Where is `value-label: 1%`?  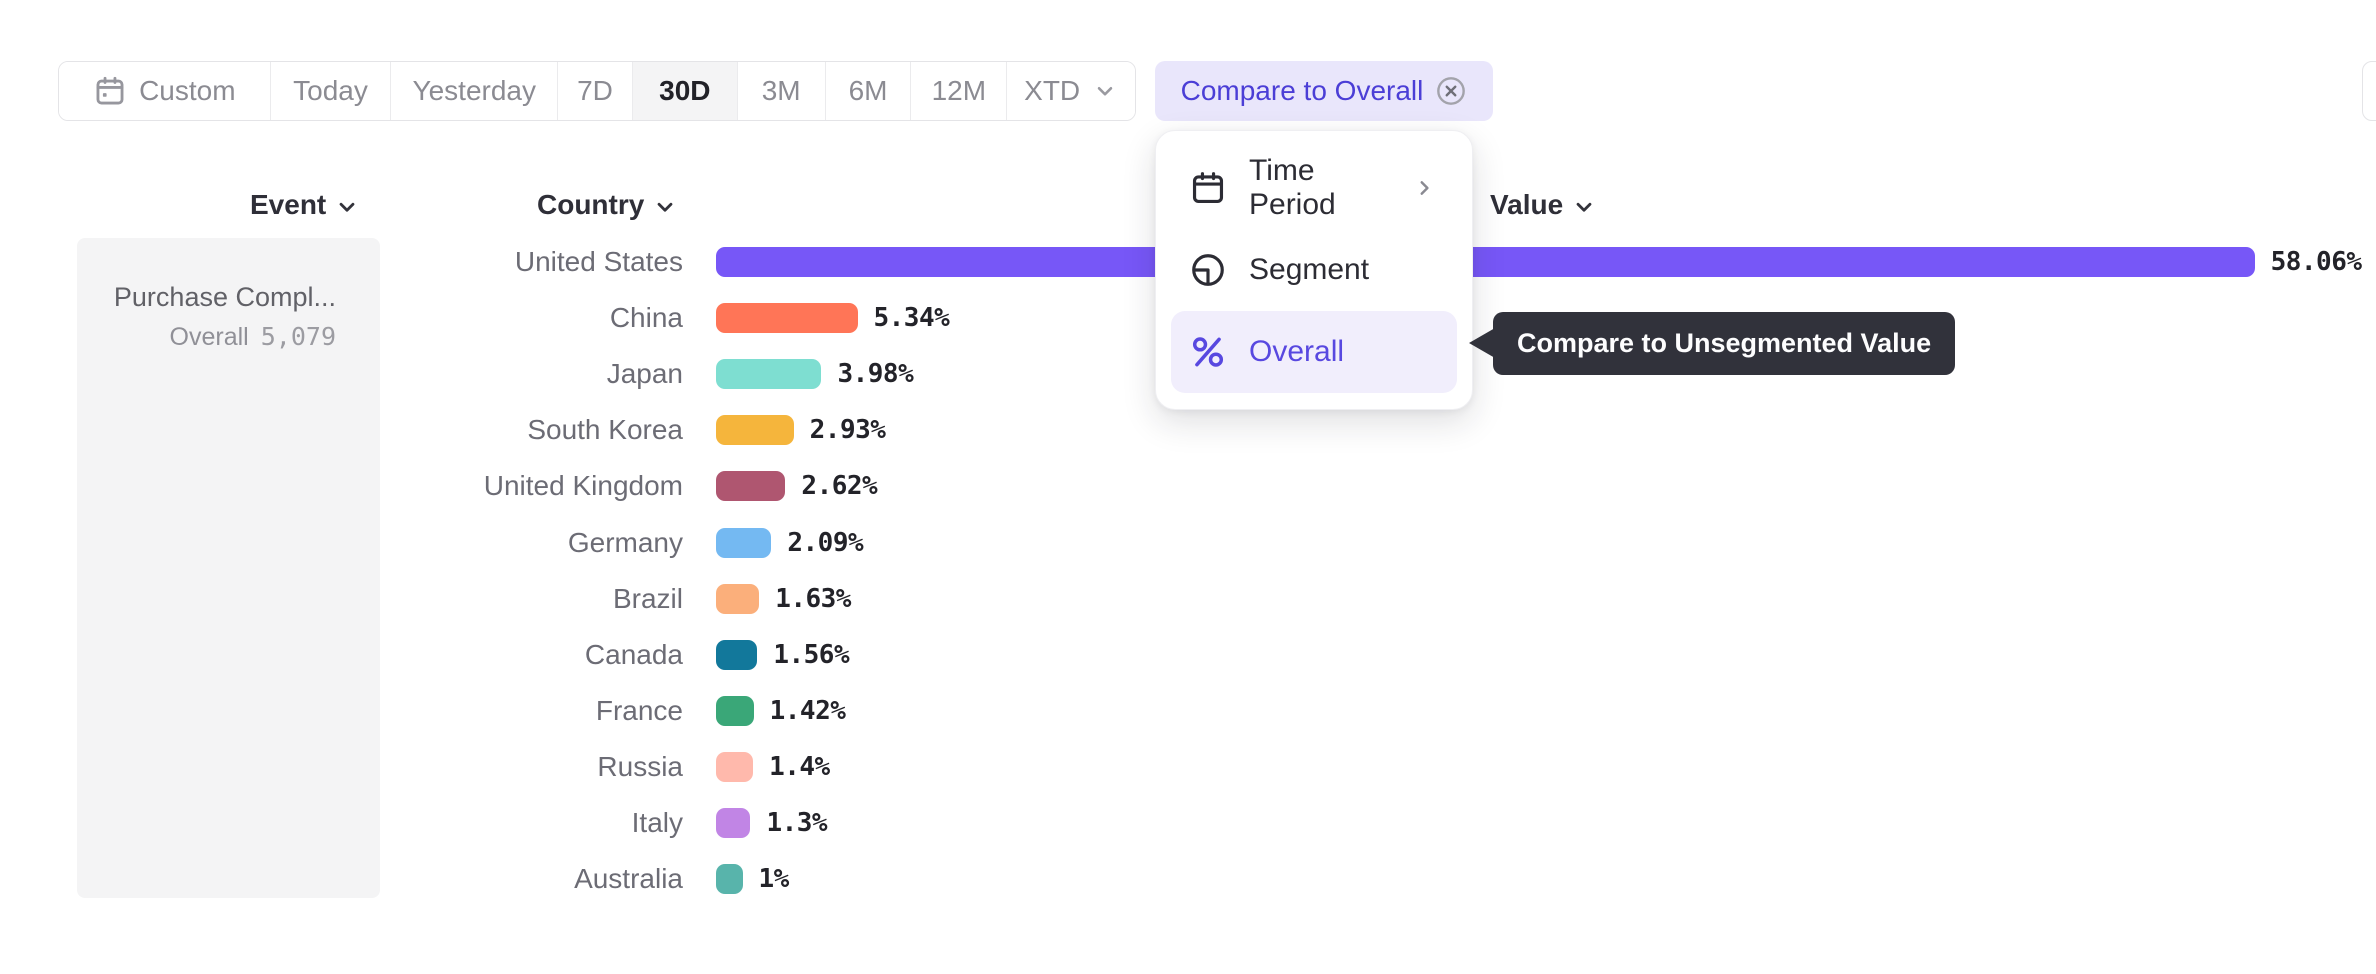 value-label: 1% is located at coordinates (774, 879).